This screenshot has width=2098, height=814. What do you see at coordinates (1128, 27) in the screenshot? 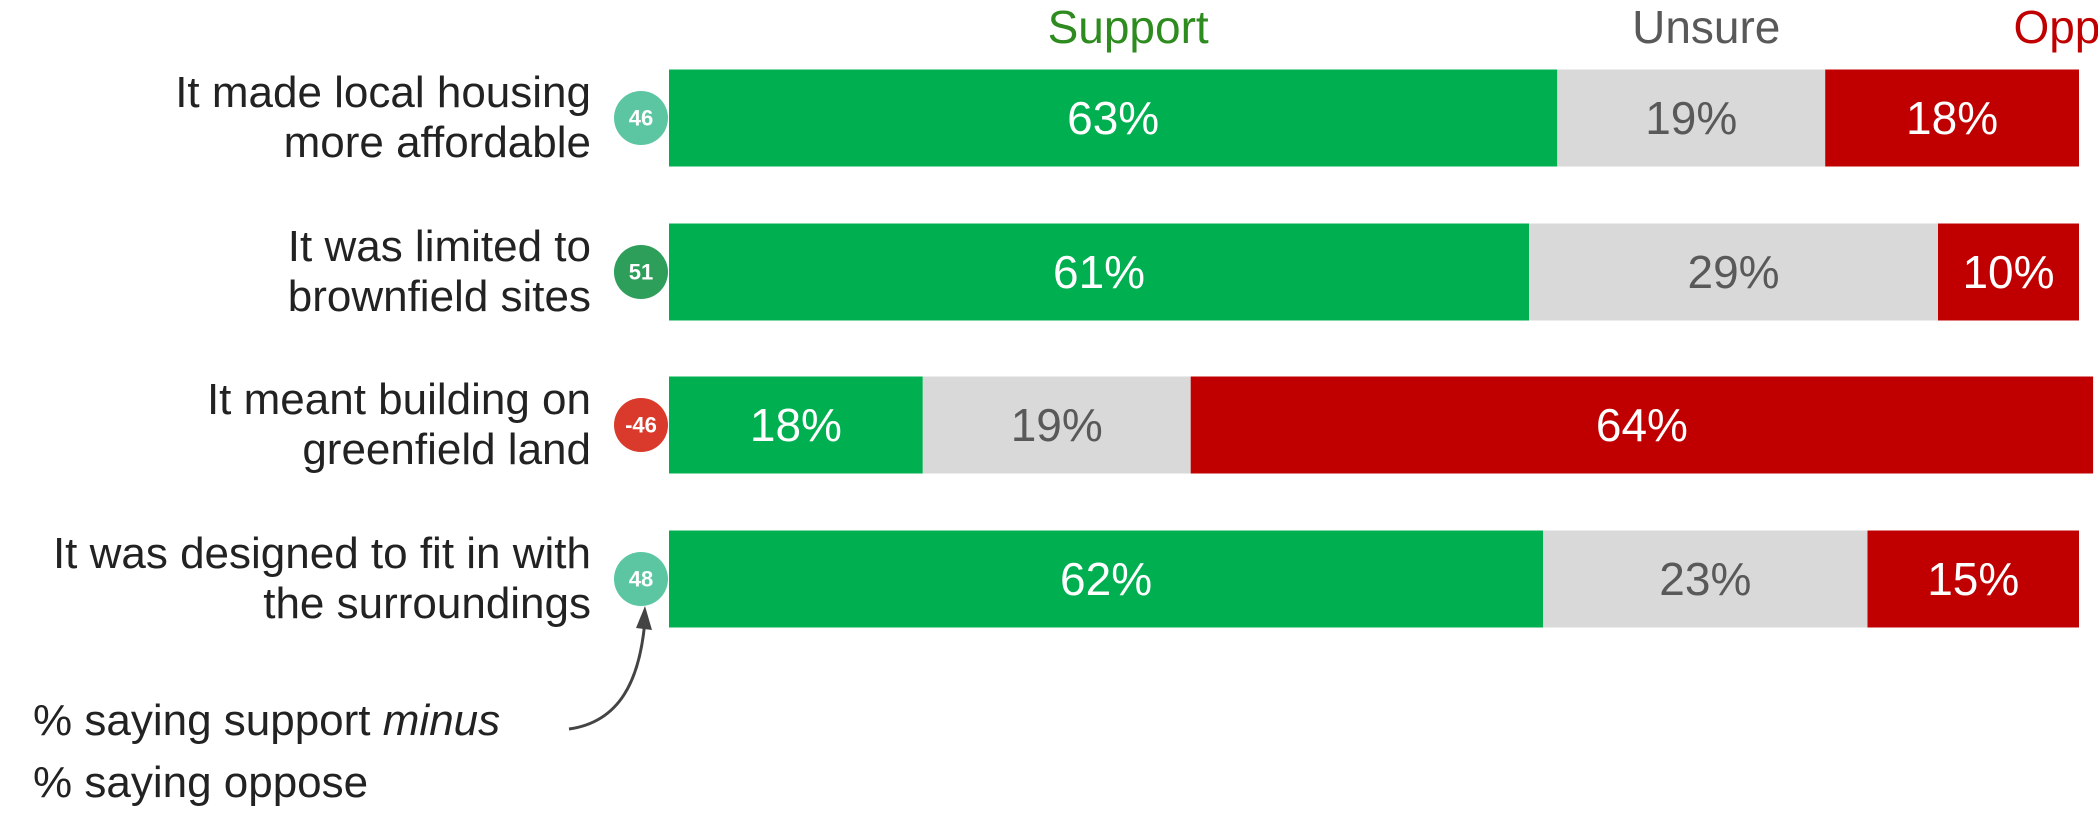
I see `legend-label: Support` at bounding box center [1128, 27].